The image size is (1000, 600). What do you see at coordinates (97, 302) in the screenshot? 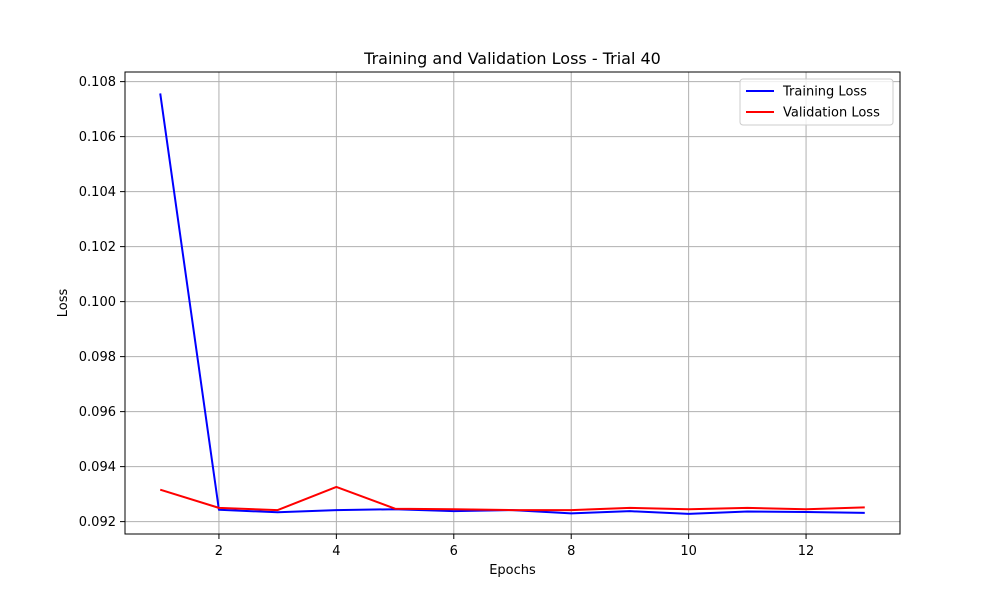
I see `y-tick-label: 0.100` at bounding box center [97, 302].